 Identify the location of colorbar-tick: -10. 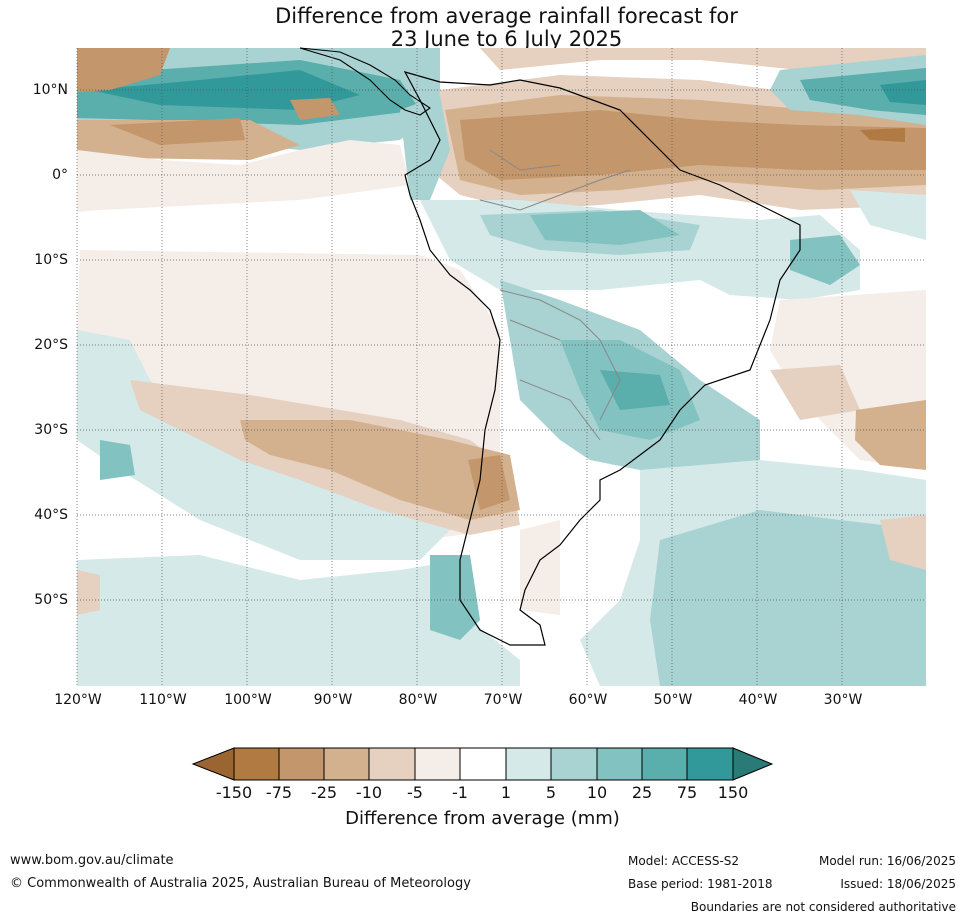
(369, 792).